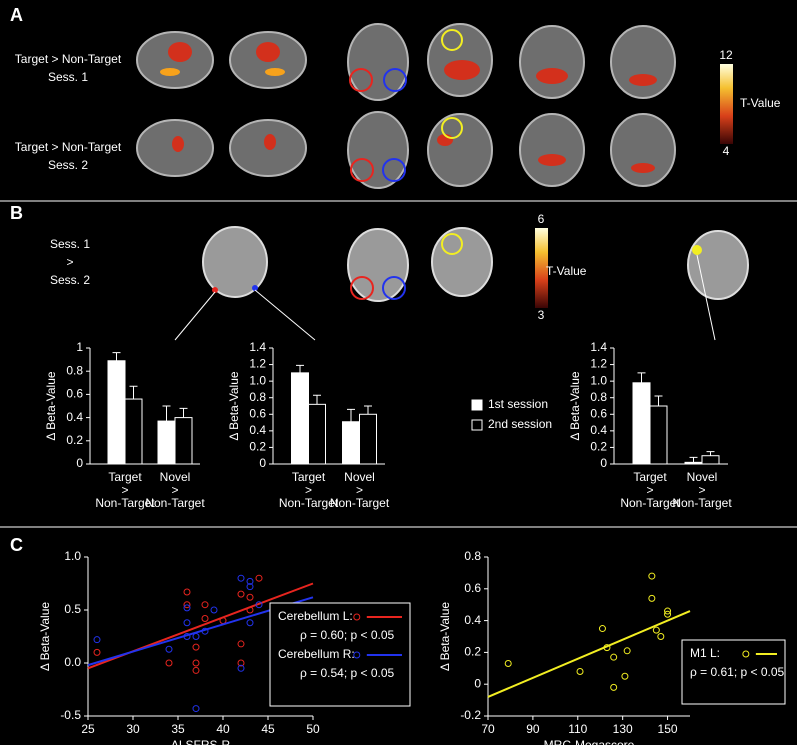  Describe the element at coordinates (541, 219) in the screenshot. I see `colorbar-tick-label: 6` at that location.